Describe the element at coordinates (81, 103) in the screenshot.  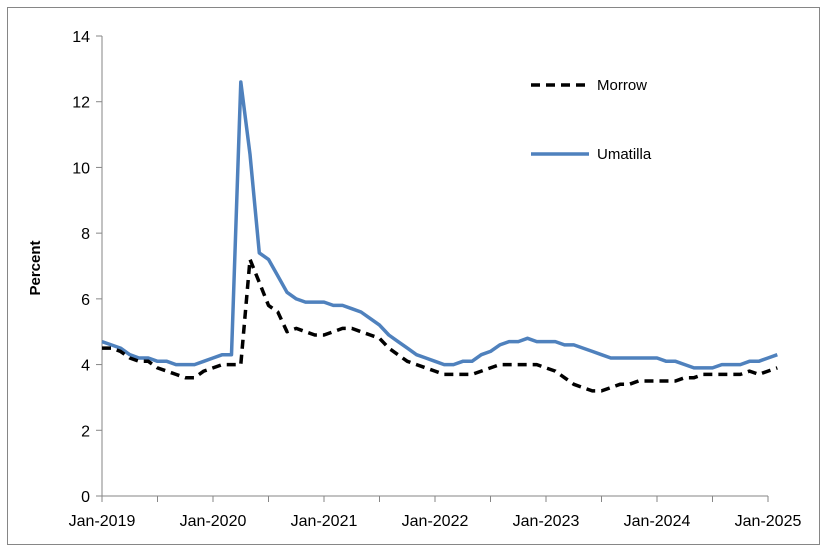
I see `y-tick-label: 12` at that location.